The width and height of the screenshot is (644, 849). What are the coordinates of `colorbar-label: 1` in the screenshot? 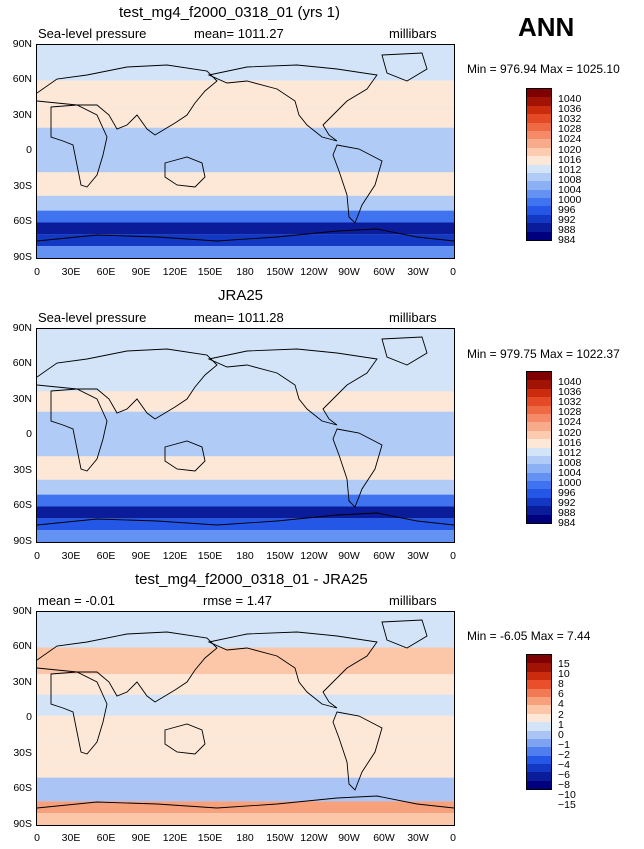 It's located at (561, 724).